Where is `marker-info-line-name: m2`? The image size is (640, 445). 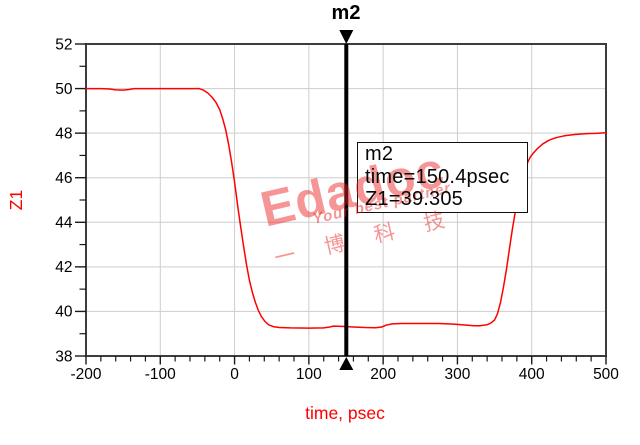
marker-info-line-name: m2 is located at coordinates (379, 154).